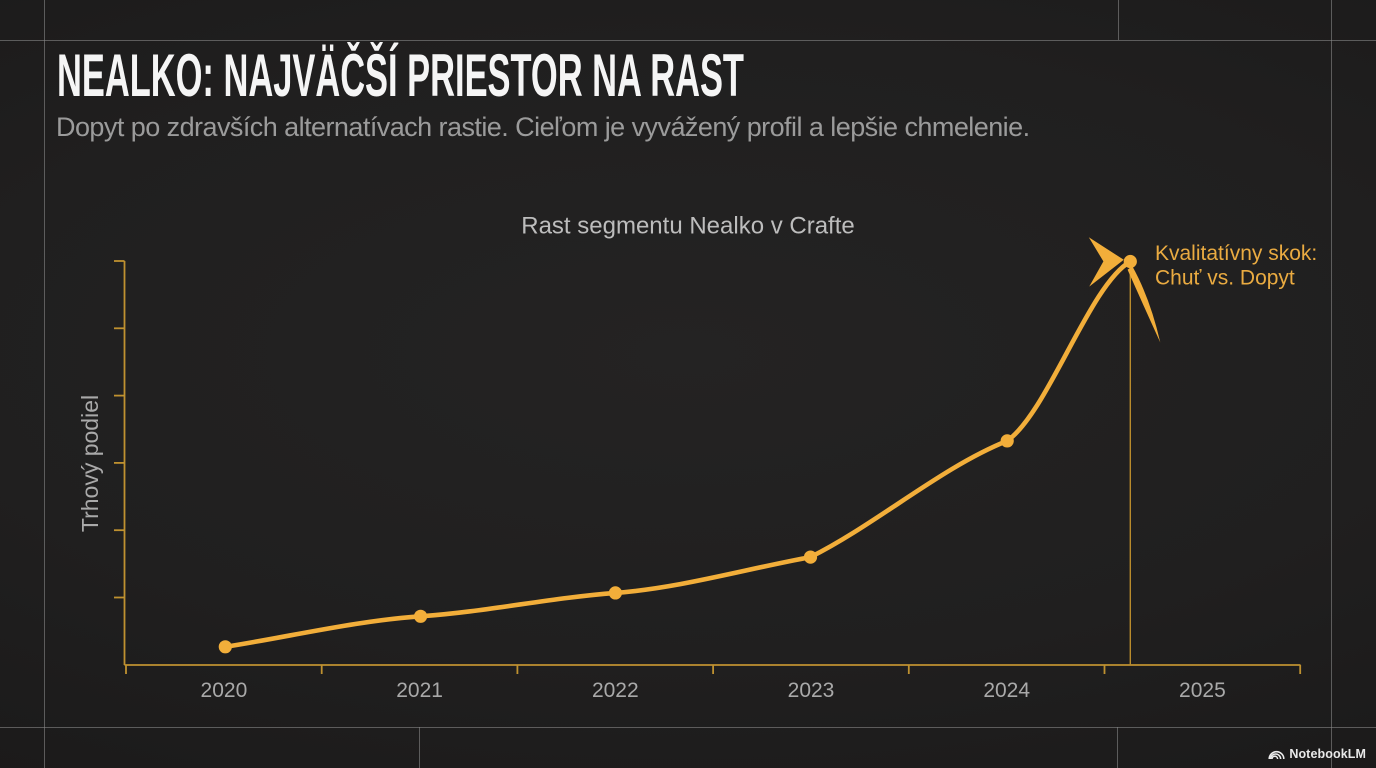  What do you see at coordinates (1236, 253) in the screenshot?
I see `svg-text: Kvalitatívny skok:` at bounding box center [1236, 253].